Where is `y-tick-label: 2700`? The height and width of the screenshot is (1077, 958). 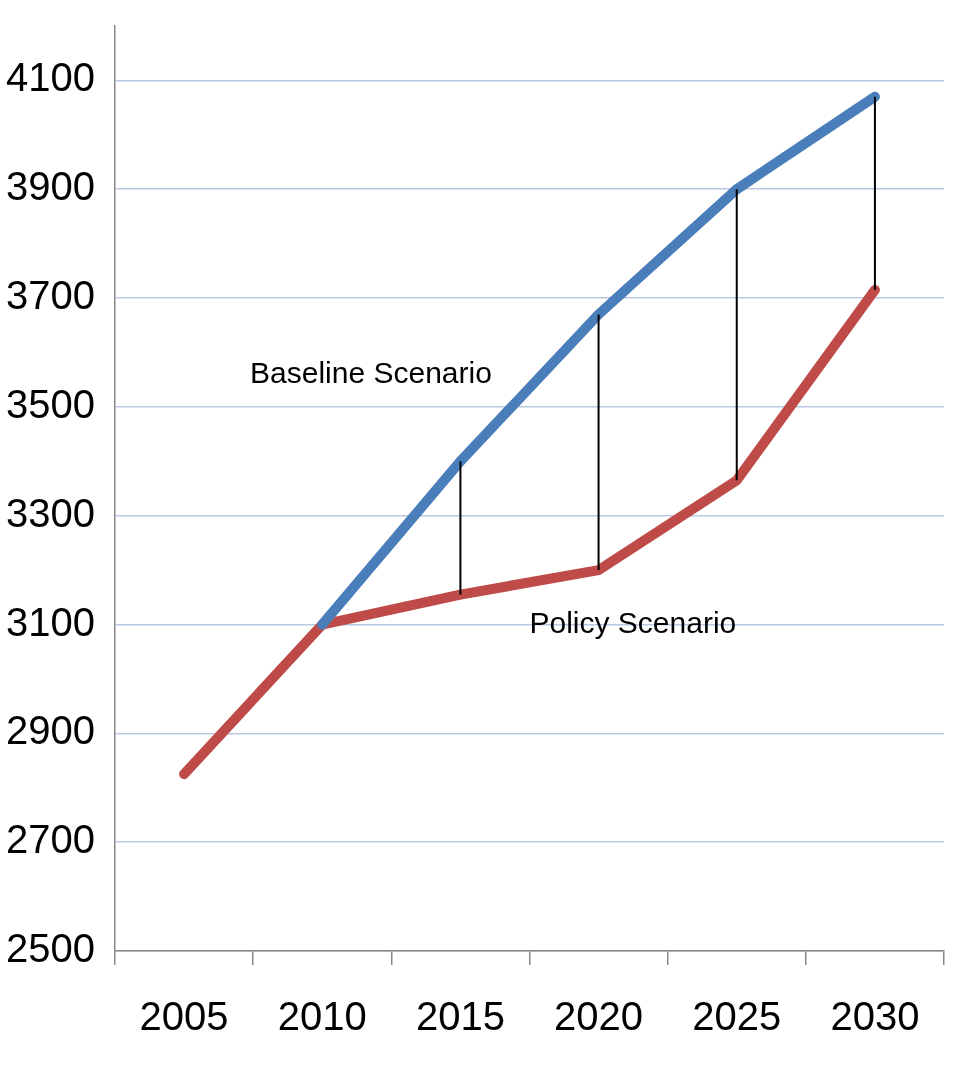
y-tick-label: 2700 is located at coordinates (50, 839).